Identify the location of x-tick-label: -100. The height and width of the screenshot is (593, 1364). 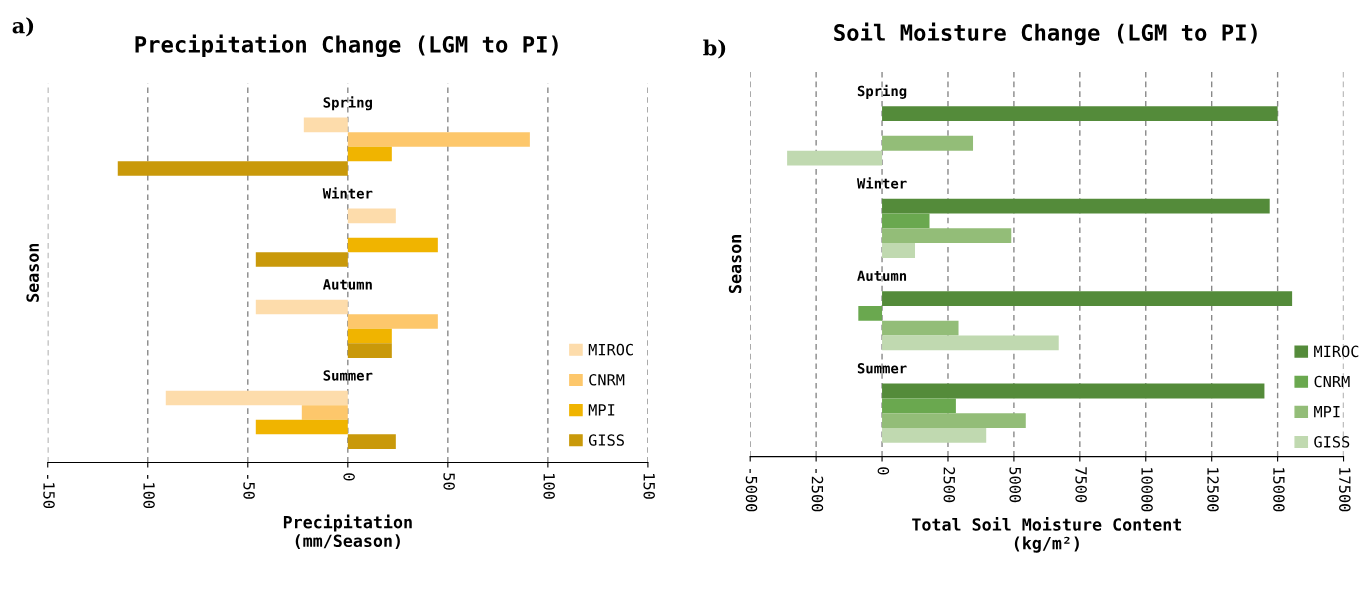
(149, 491).